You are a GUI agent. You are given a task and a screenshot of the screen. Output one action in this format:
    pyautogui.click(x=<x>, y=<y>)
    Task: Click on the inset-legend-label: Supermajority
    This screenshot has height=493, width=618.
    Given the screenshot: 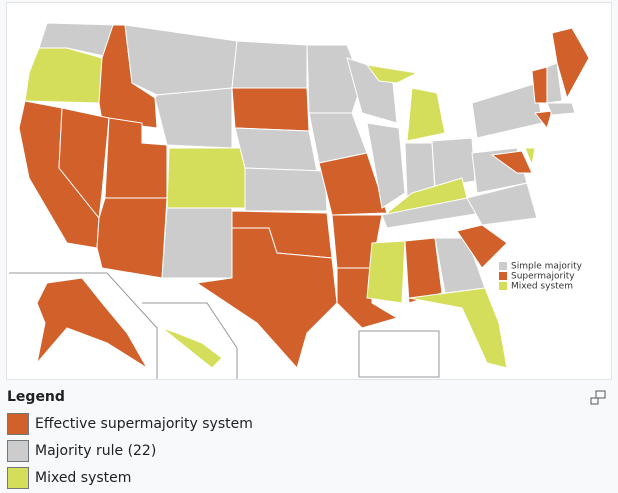 What is the action you would take?
    pyautogui.click(x=543, y=277)
    